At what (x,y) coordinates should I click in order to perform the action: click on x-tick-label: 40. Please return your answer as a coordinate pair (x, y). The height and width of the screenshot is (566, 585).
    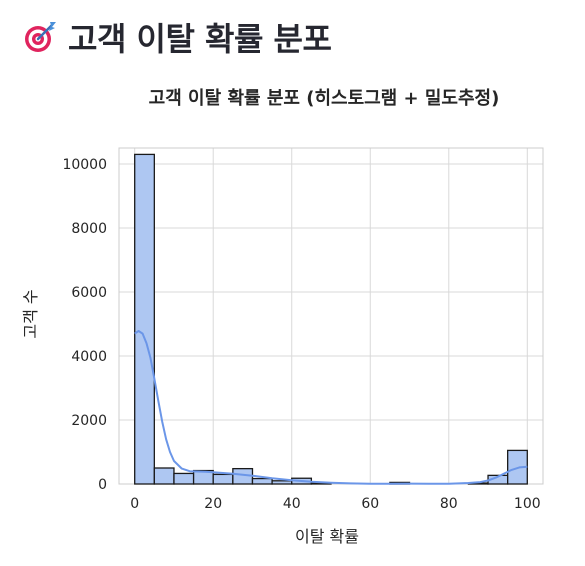
    Looking at the image, I should click on (292, 504).